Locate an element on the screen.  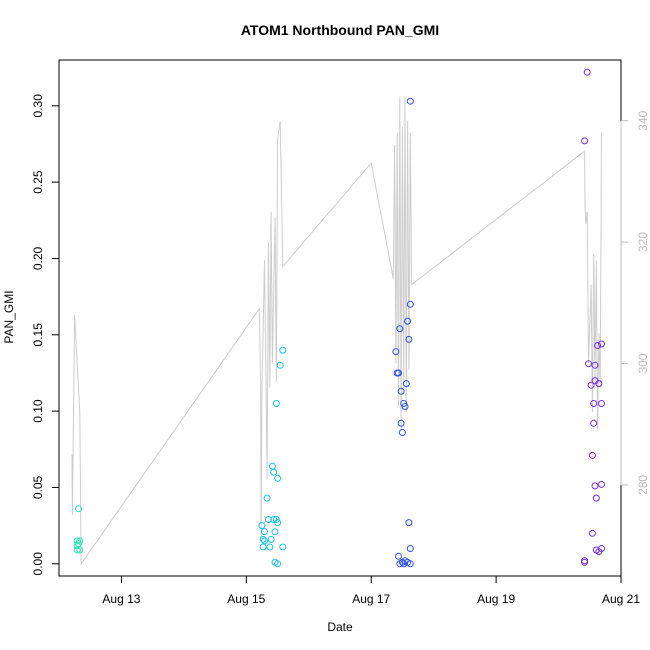
y-tick-label: 0.25 is located at coordinates (38, 182).